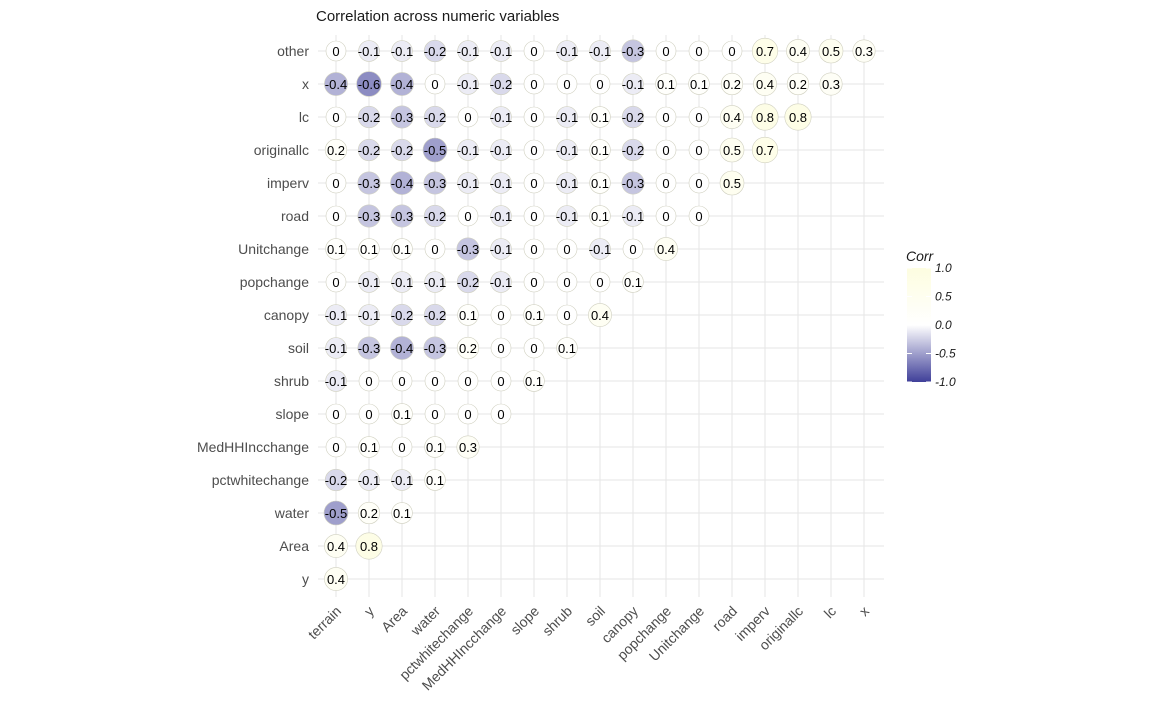 This screenshot has width=1152, height=716. What do you see at coordinates (435, 150) in the screenshot?
I see `correlation-value-label: -0.5` at bounding box center [435, 150].